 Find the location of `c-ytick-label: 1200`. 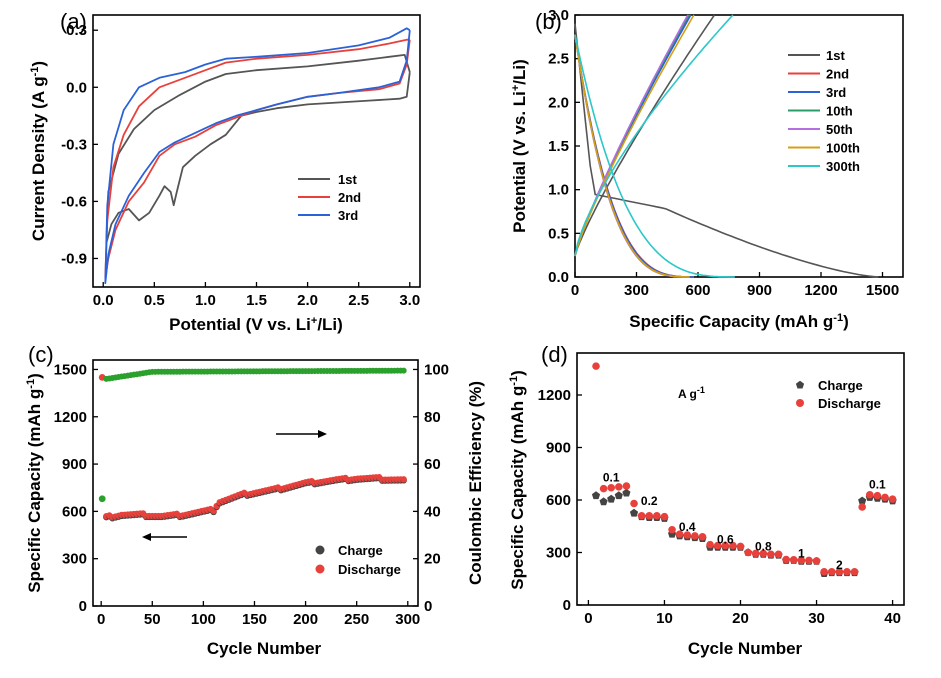

c-ytick-label: 1200 is located at coordinates (70, 417).